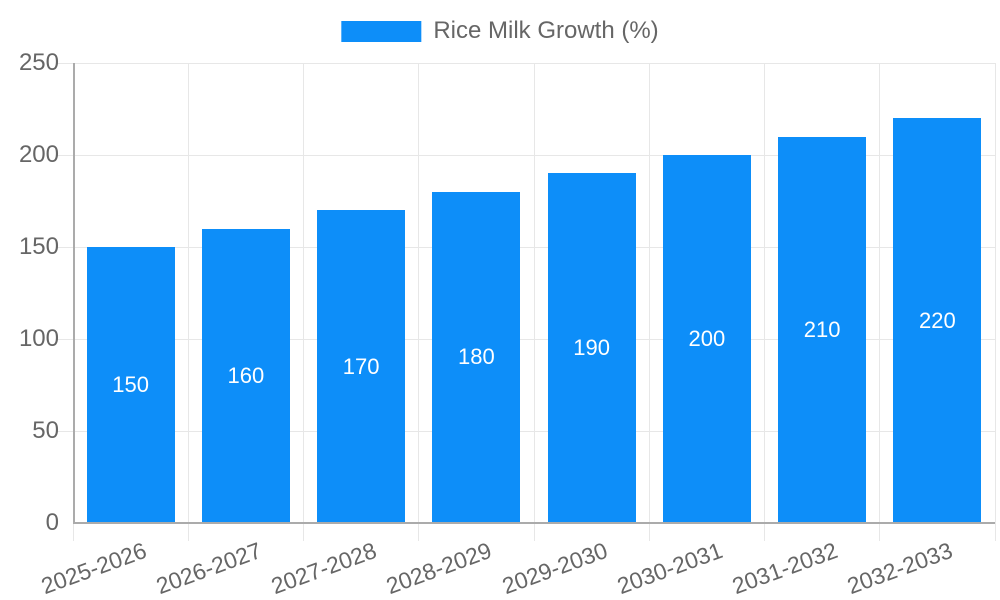  What do you see at coordinates (554, 568) in the screenshot?
I see `x-tick-label: 2029-2030` at bounding box center [554, 568].